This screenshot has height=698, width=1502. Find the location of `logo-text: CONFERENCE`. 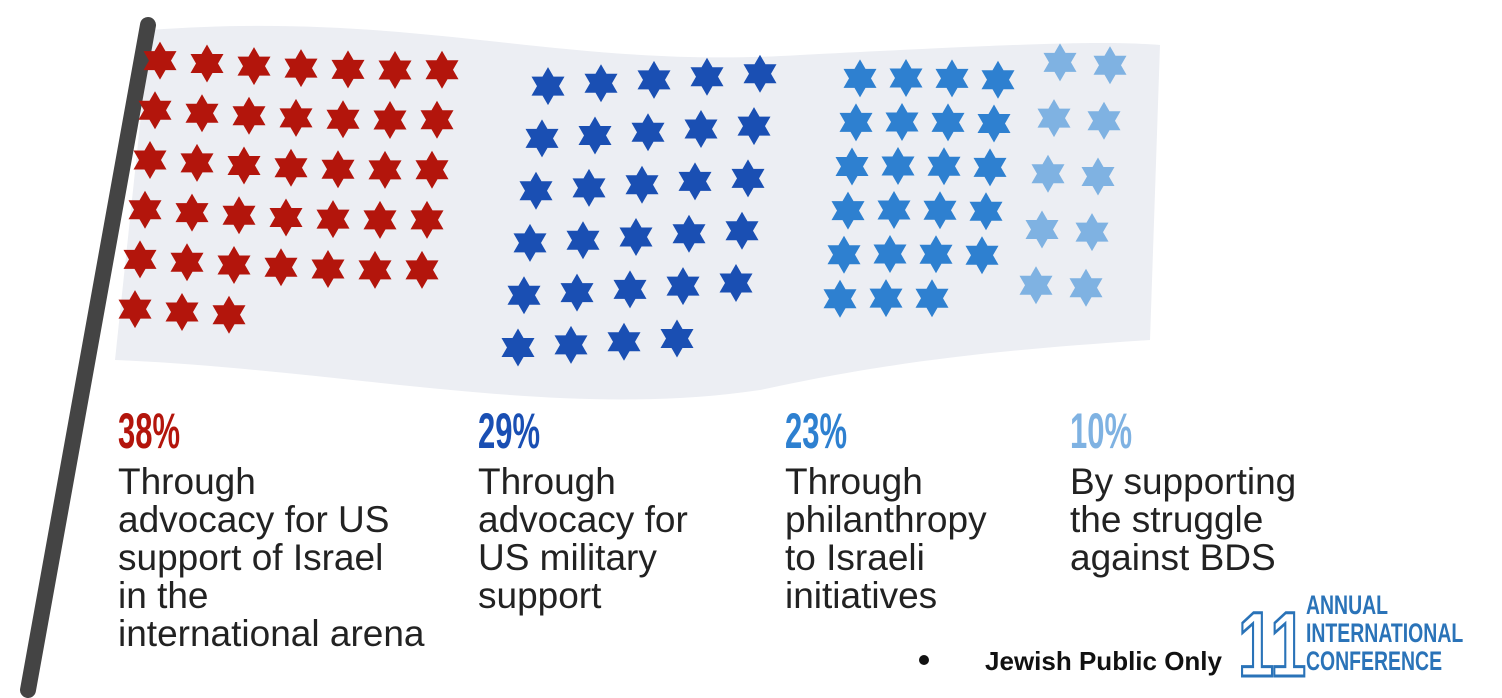

logo-text: CONFERENCE is located at coordinates (1374, 661).